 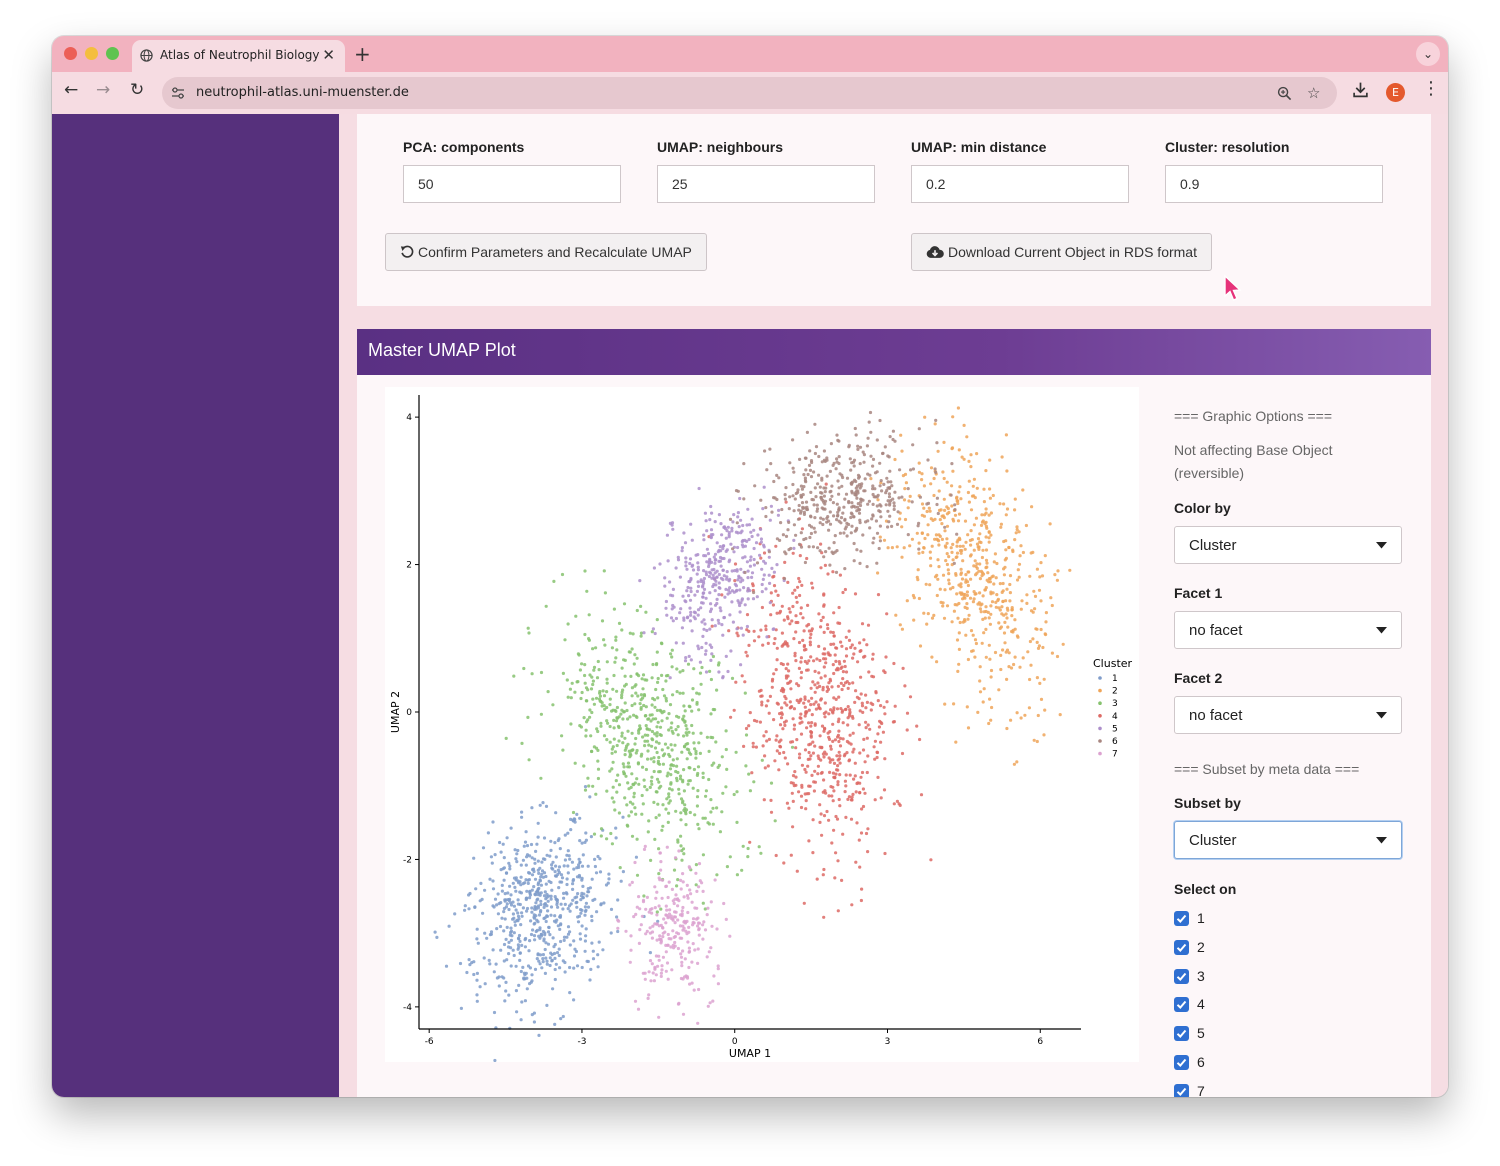 I want to click on facet-1-select: no facet, so click(x=1288, y=630).